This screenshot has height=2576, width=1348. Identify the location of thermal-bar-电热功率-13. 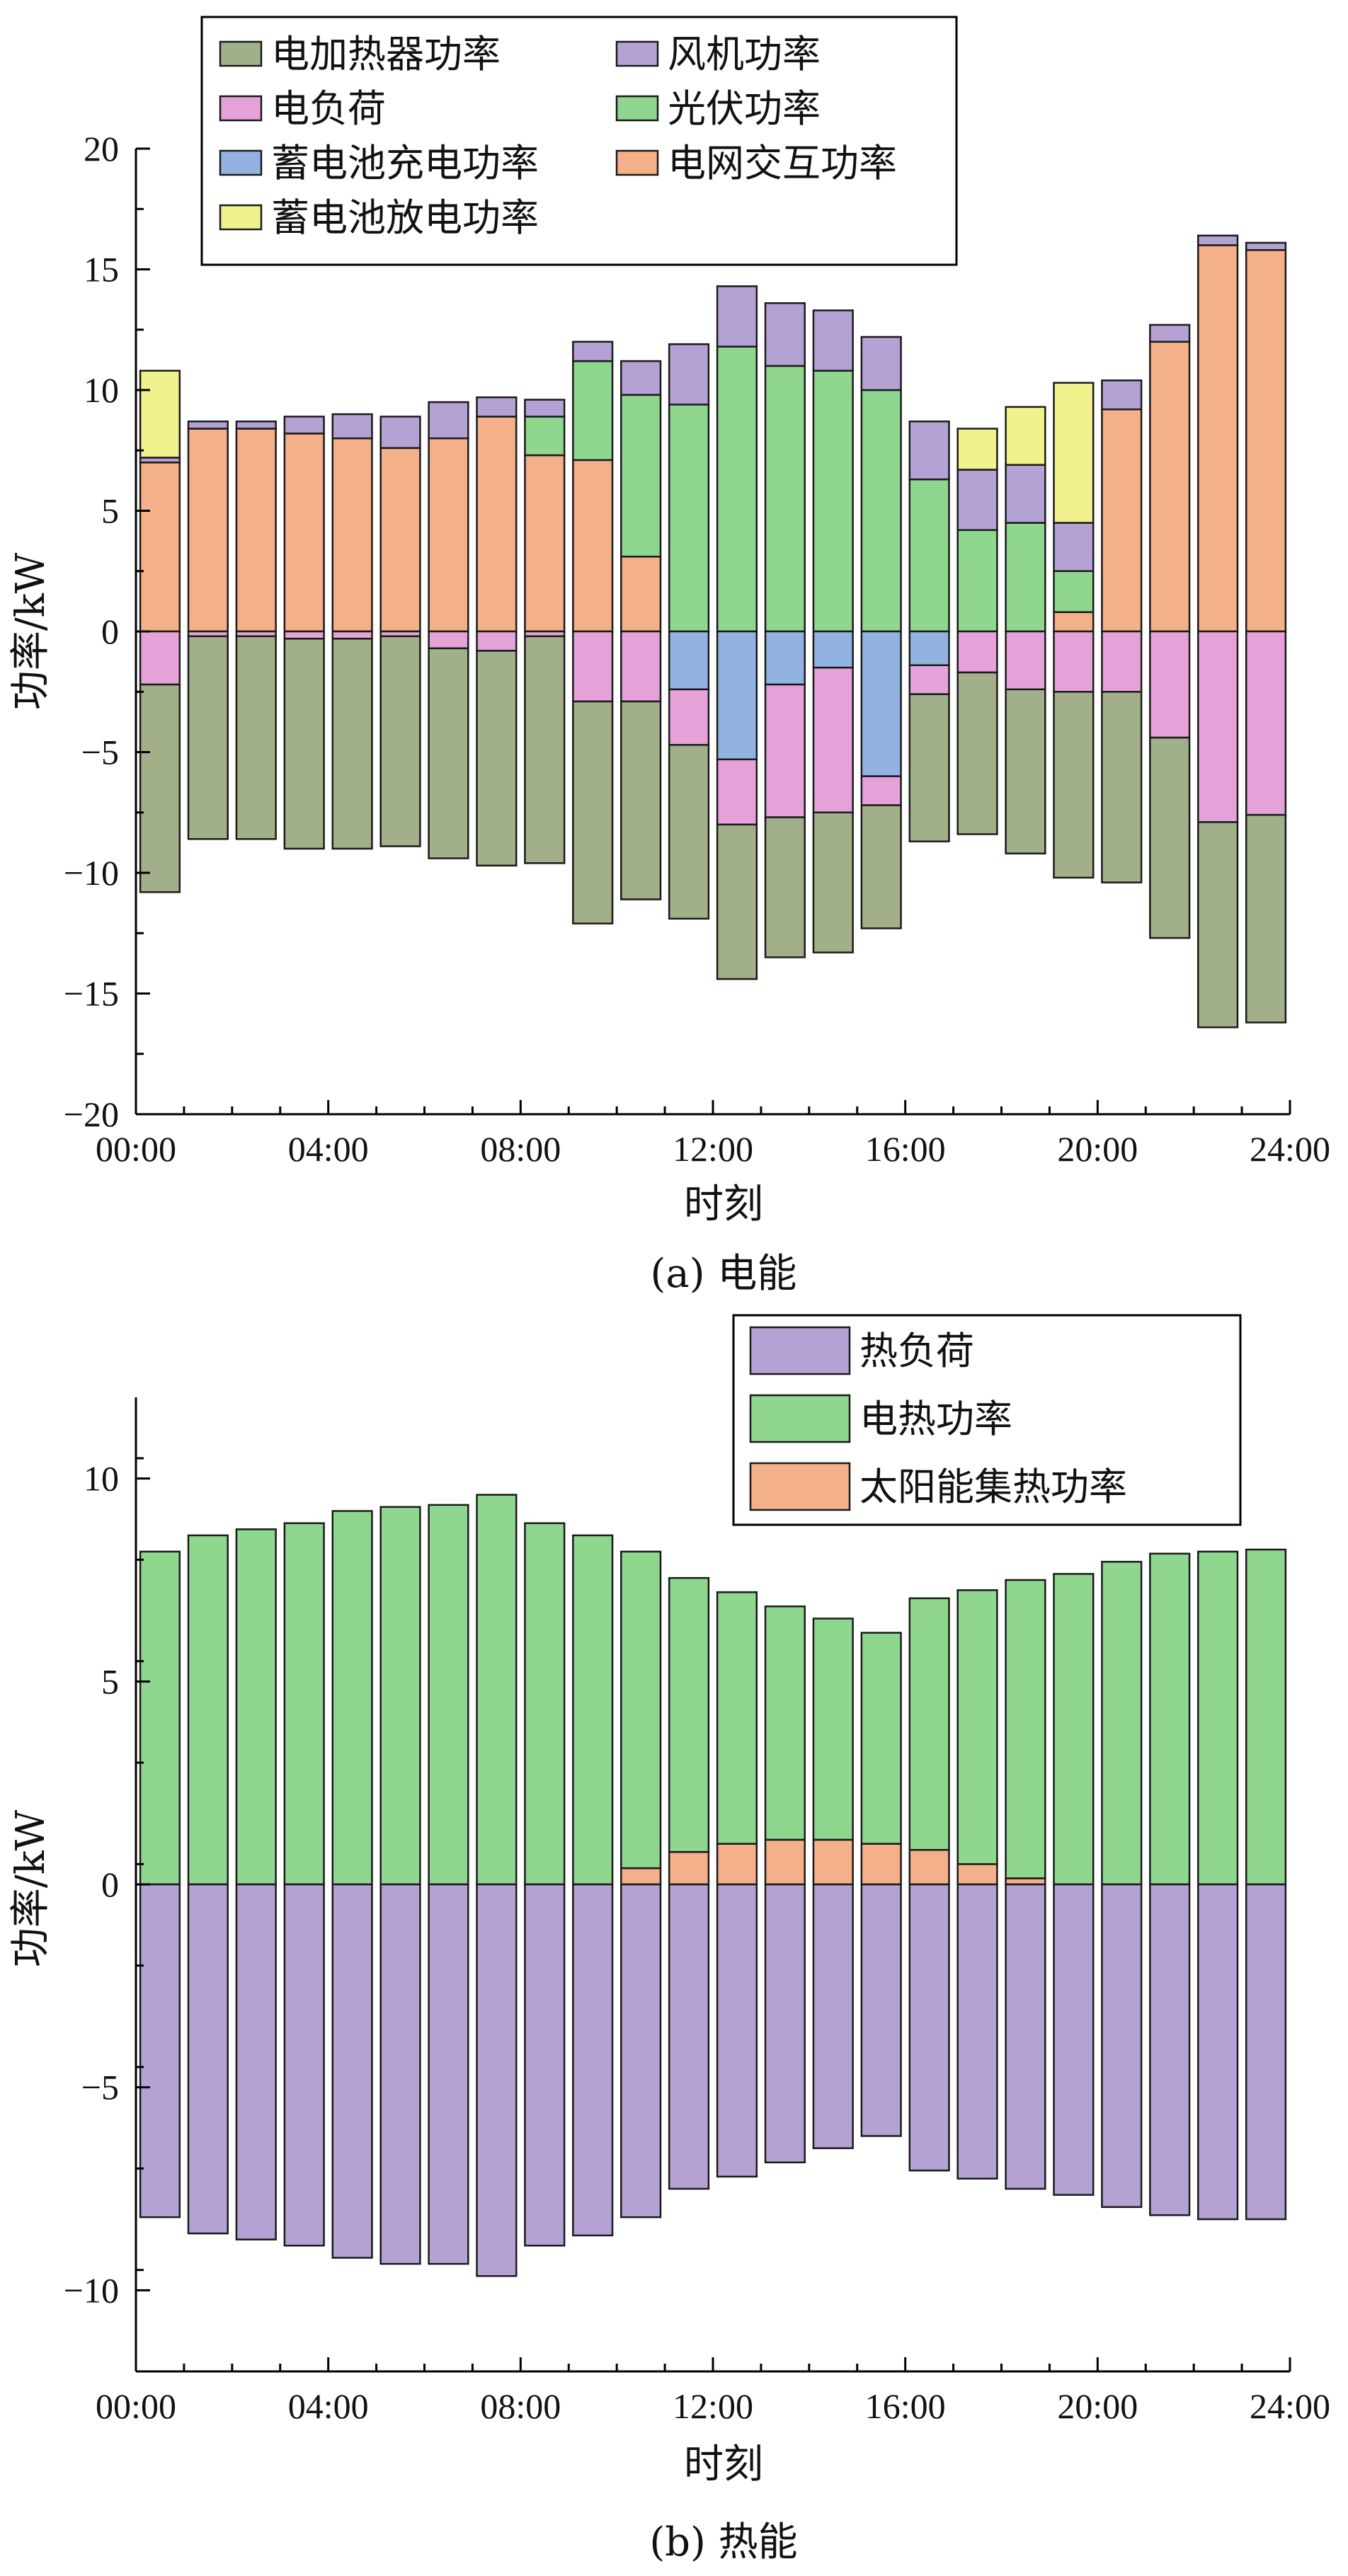
(785, 1723).